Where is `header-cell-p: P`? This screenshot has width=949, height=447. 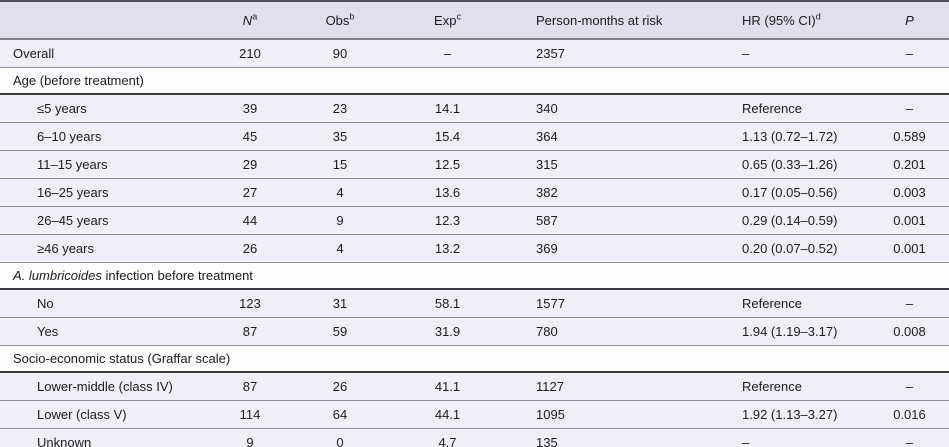 header-cell-p: P is located at coordinates (909, 20).